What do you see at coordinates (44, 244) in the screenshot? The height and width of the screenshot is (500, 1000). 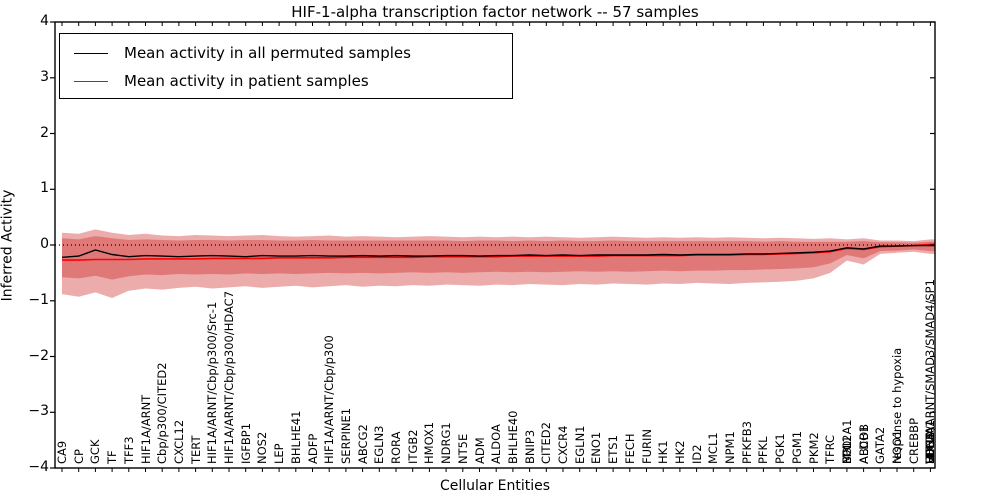 I see `y-tick-label: 0` at bounding box center [44, 244].